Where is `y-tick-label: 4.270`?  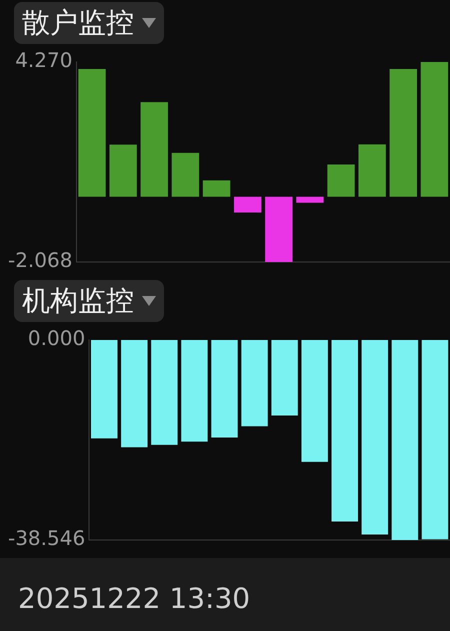 y-tick-label: 4.270 is located at coordinates (43, 60).